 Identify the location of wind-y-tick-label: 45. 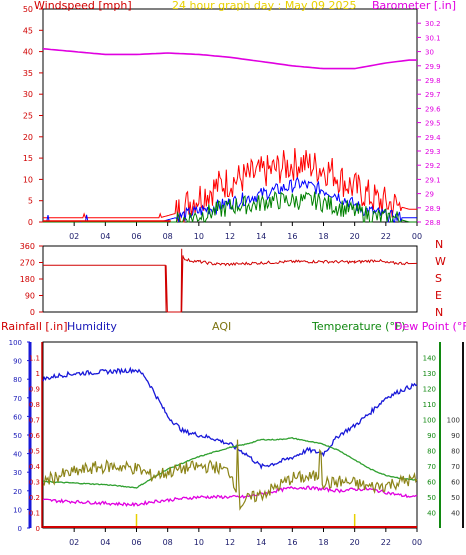
(28, 30).